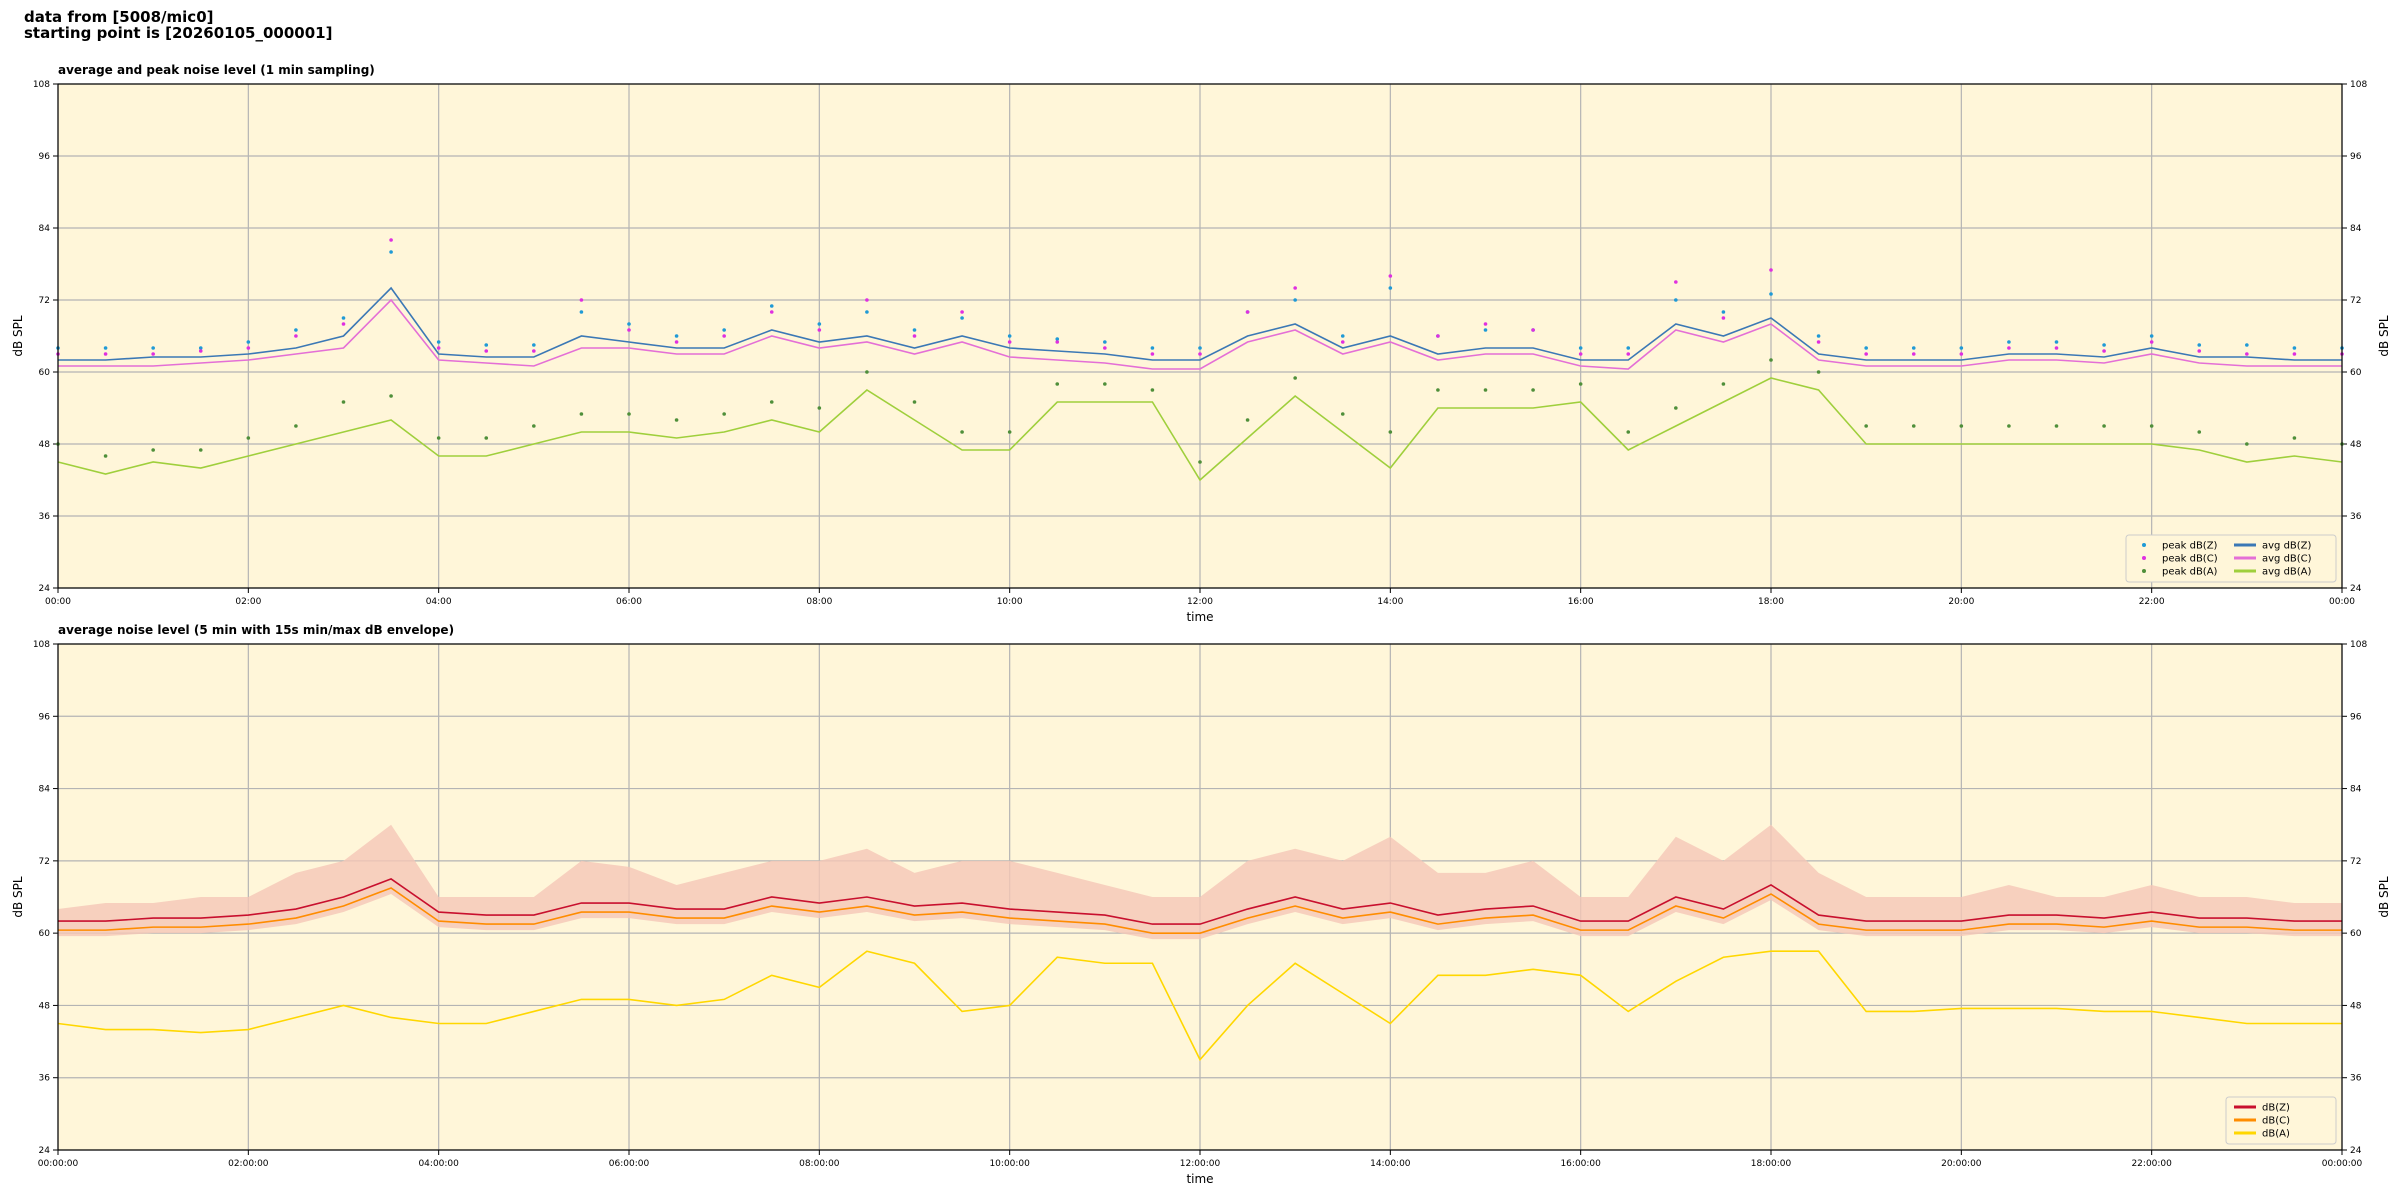 Image resolution: width=2400 pixels, height=1200 pixels. Describe the element at coordinates (1009, 1164) in the screenshot. I see `x-tick-label: 10:00:00` at that location.